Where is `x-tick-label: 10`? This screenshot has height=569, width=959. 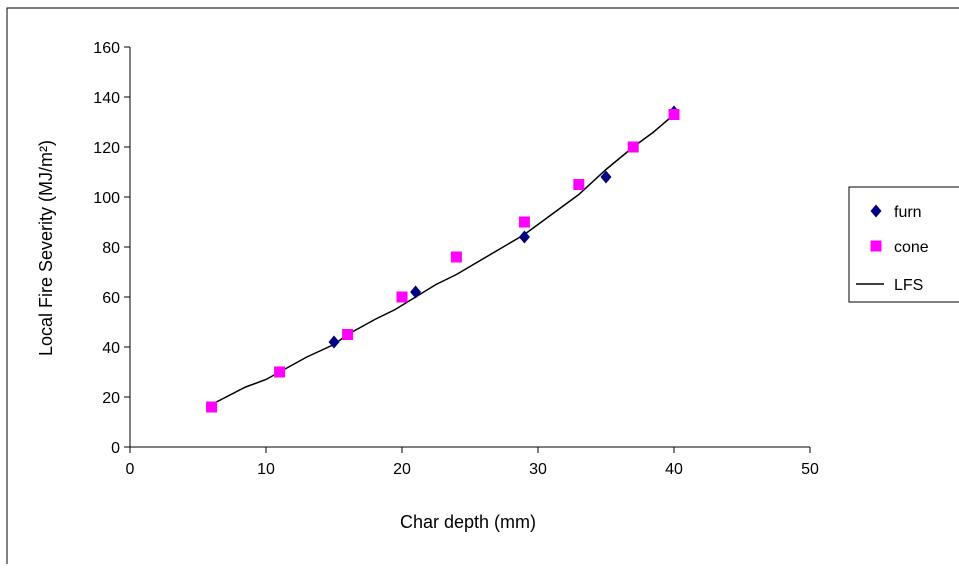 x-tick-label: 10 is located at coordinates (266, 469).